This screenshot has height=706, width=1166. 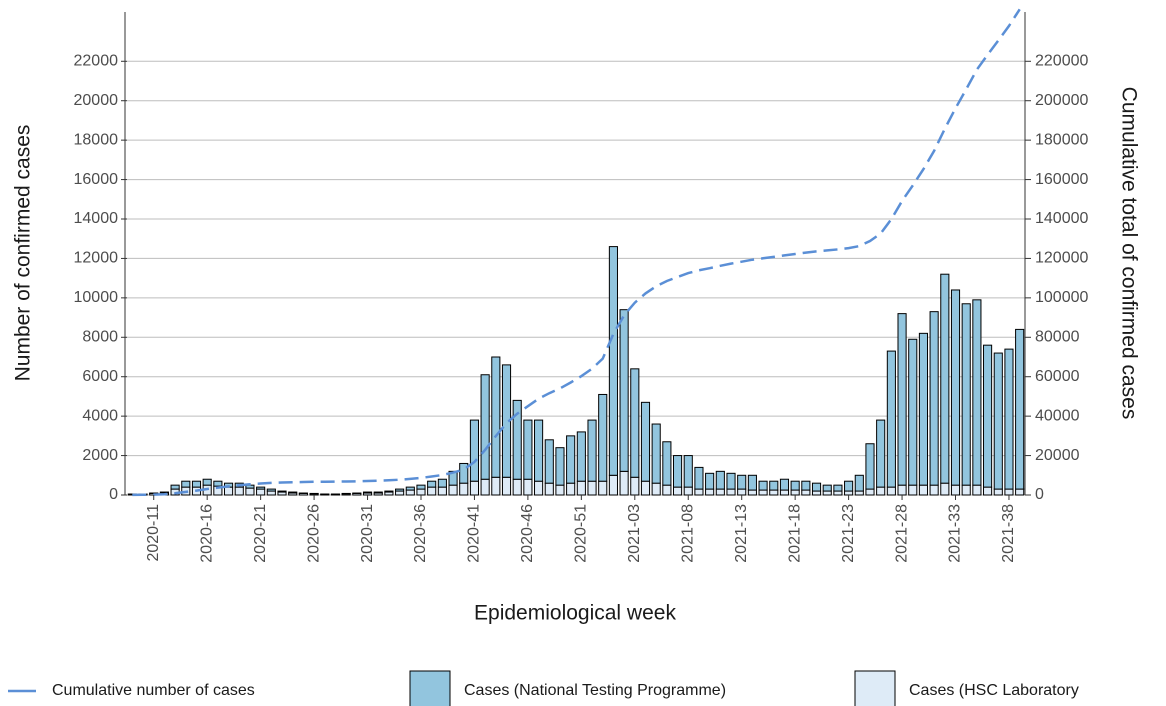 What do you see at coordinates (634, 533) in the screenshot?
I see `x-tick-label: 2021-03` at bounding box center [634, 533].